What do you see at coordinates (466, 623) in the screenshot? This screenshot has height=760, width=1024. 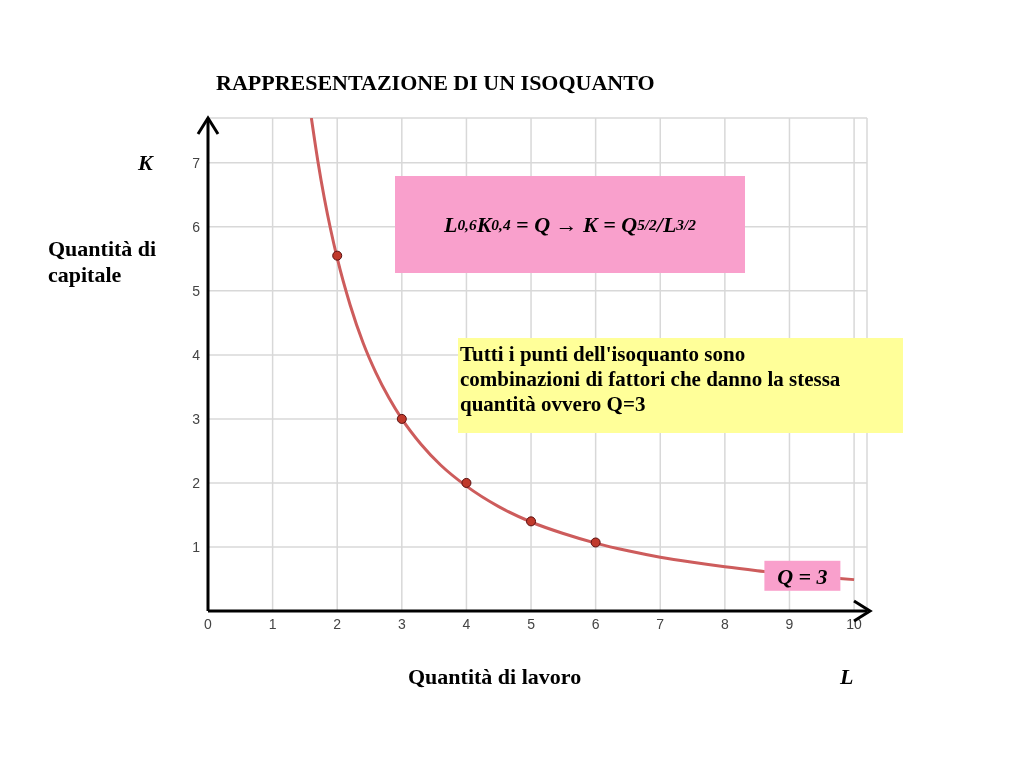 I see `x-tick-label: 4` at bounding box center [466, 623].